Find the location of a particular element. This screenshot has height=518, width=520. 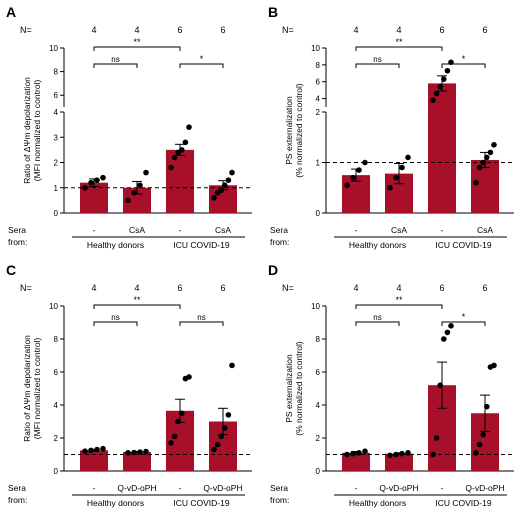

y-tick-label: 1 is located at coordinates (318, 163).